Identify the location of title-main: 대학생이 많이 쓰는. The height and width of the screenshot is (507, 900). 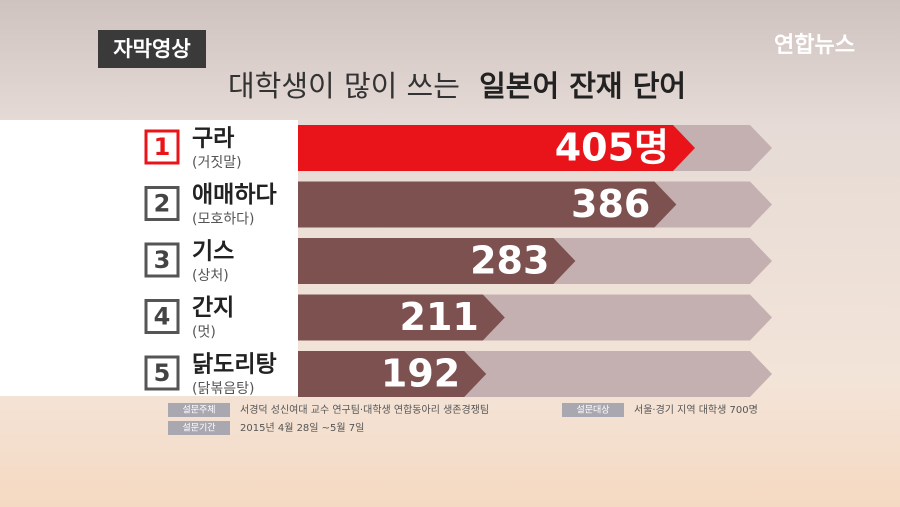
(344, 86).